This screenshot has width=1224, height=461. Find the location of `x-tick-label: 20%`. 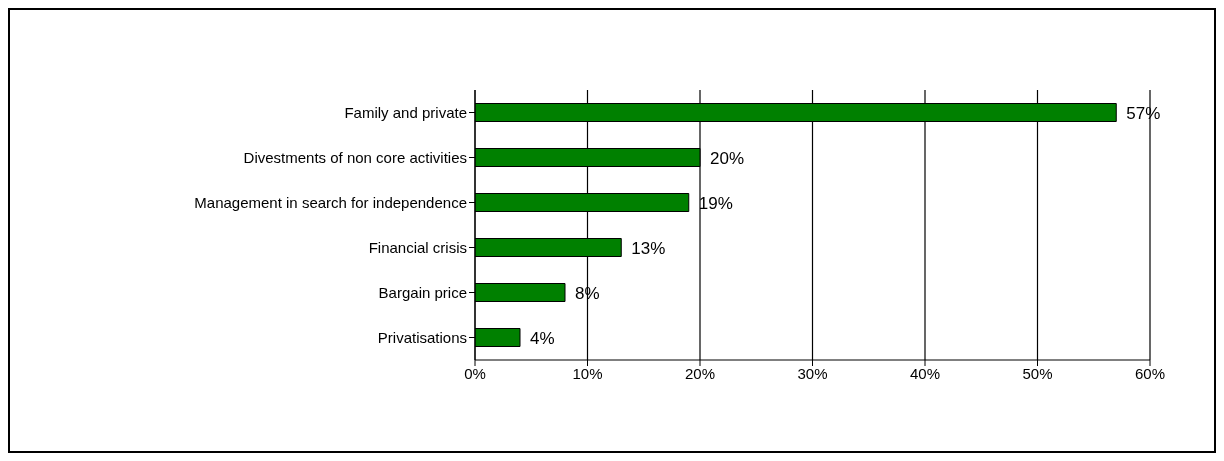

x-tick-label: 20% is located at coordinates (700, 373).